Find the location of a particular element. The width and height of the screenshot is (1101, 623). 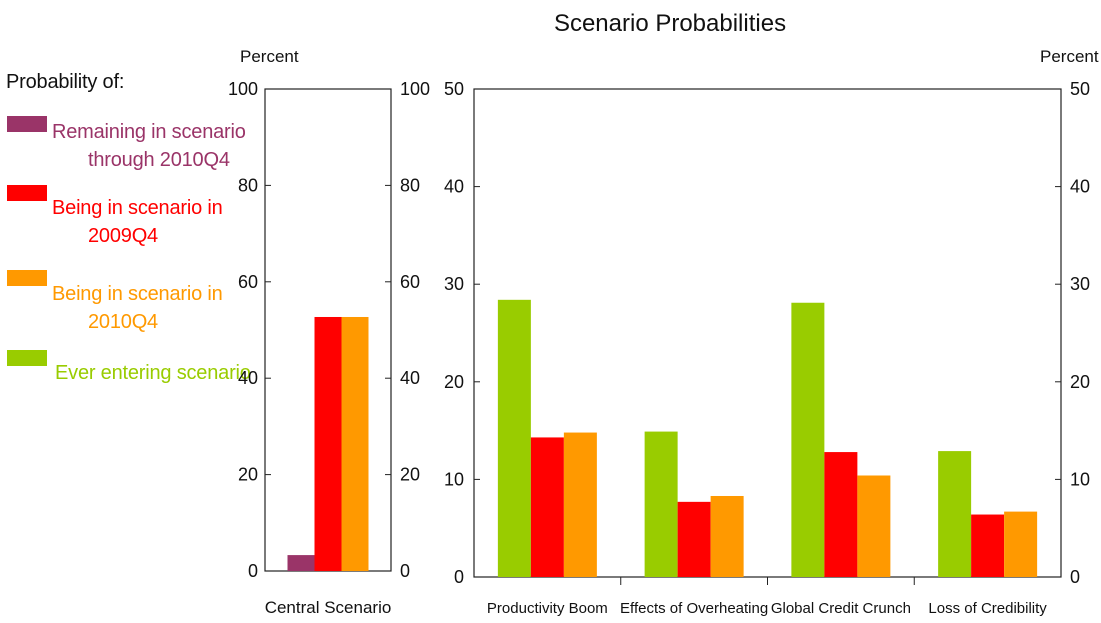

alternative-scenarios-category-label-0: Productivity Boom is located at coordinates (547, 608).